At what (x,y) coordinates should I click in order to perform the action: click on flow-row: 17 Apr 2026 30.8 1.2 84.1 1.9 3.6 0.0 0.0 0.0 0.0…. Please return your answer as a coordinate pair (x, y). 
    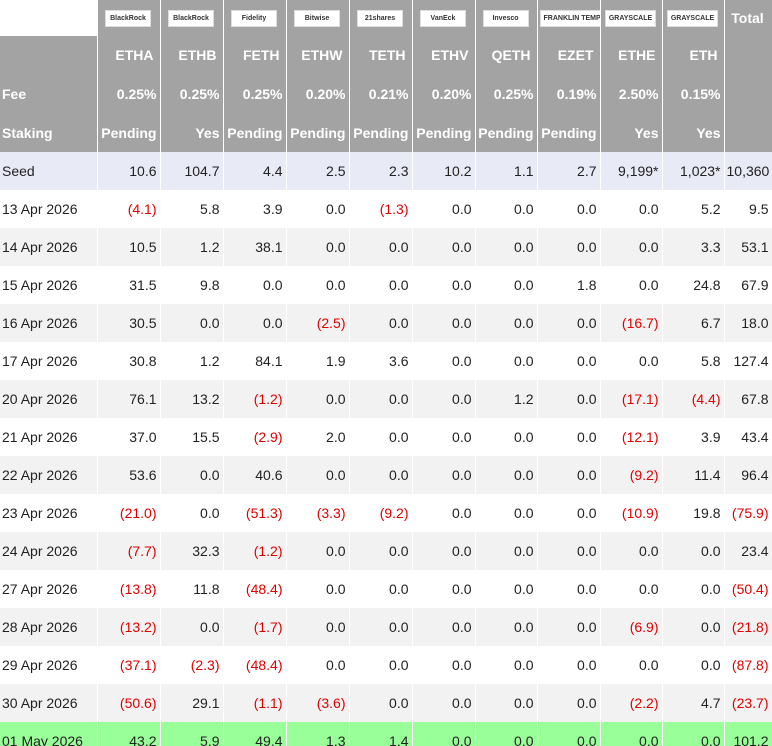
    Looking at the image, I should click on (386, 361).